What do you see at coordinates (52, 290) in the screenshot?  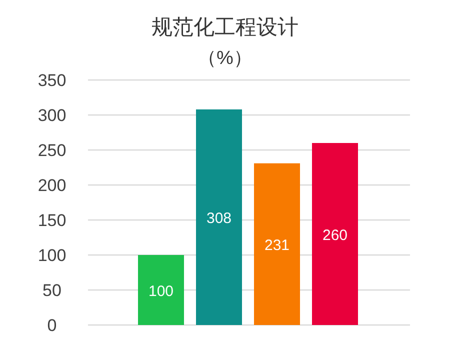 I see `ytick: 50` at bounding box center [52, 290].